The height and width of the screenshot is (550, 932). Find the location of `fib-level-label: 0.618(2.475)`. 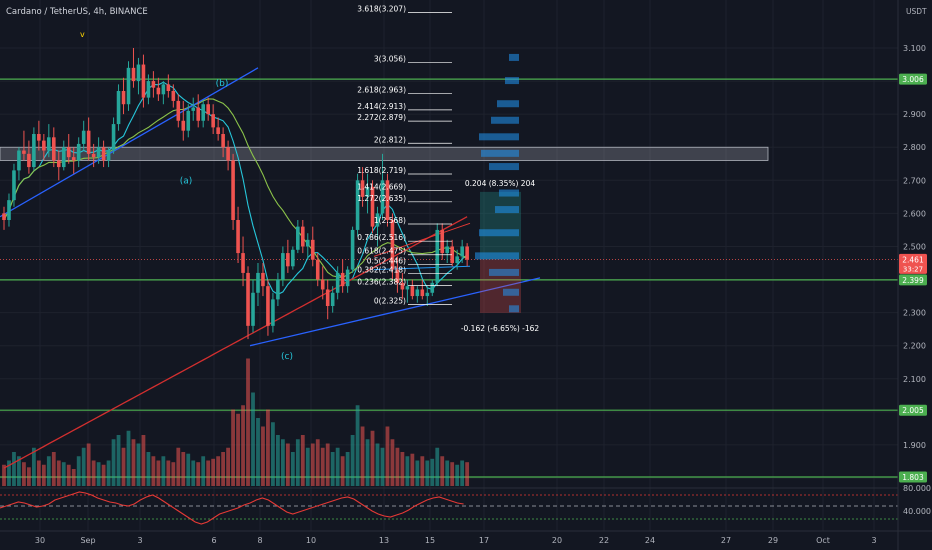

fib-level-label: 0.618(2.475) is located at coordinates (381, 251).